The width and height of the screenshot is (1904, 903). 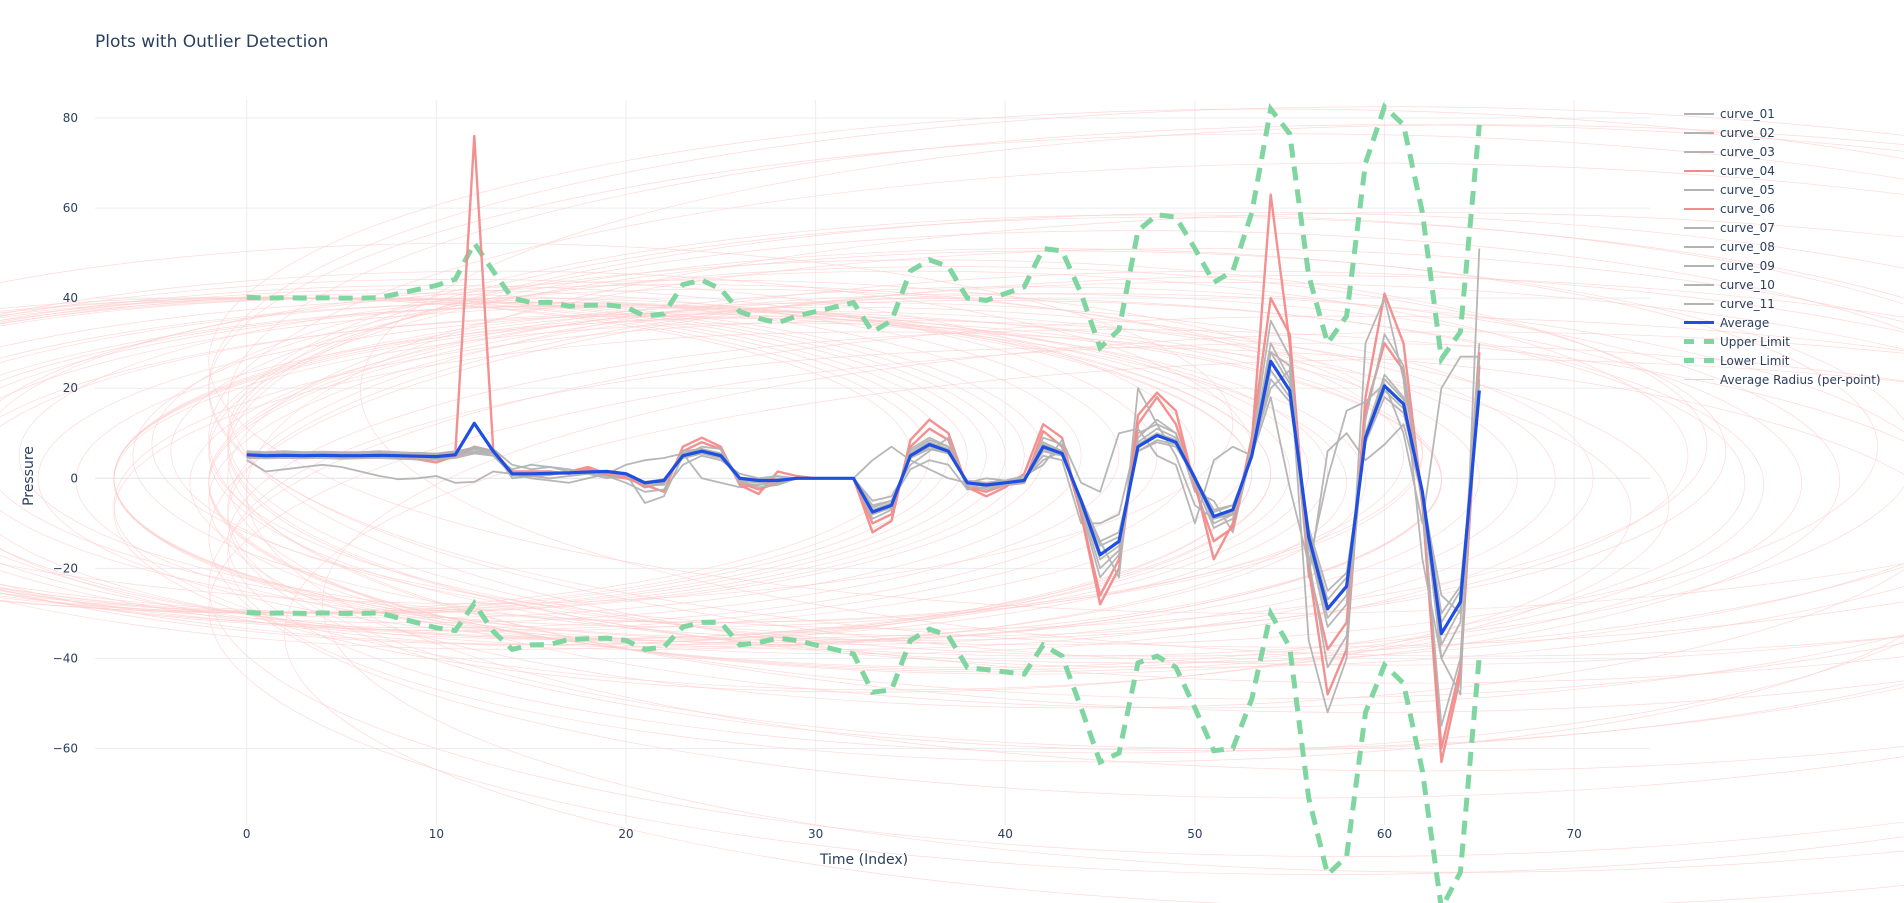 I want to click on legend-label: curve_04, so click(x=1747, y=170).